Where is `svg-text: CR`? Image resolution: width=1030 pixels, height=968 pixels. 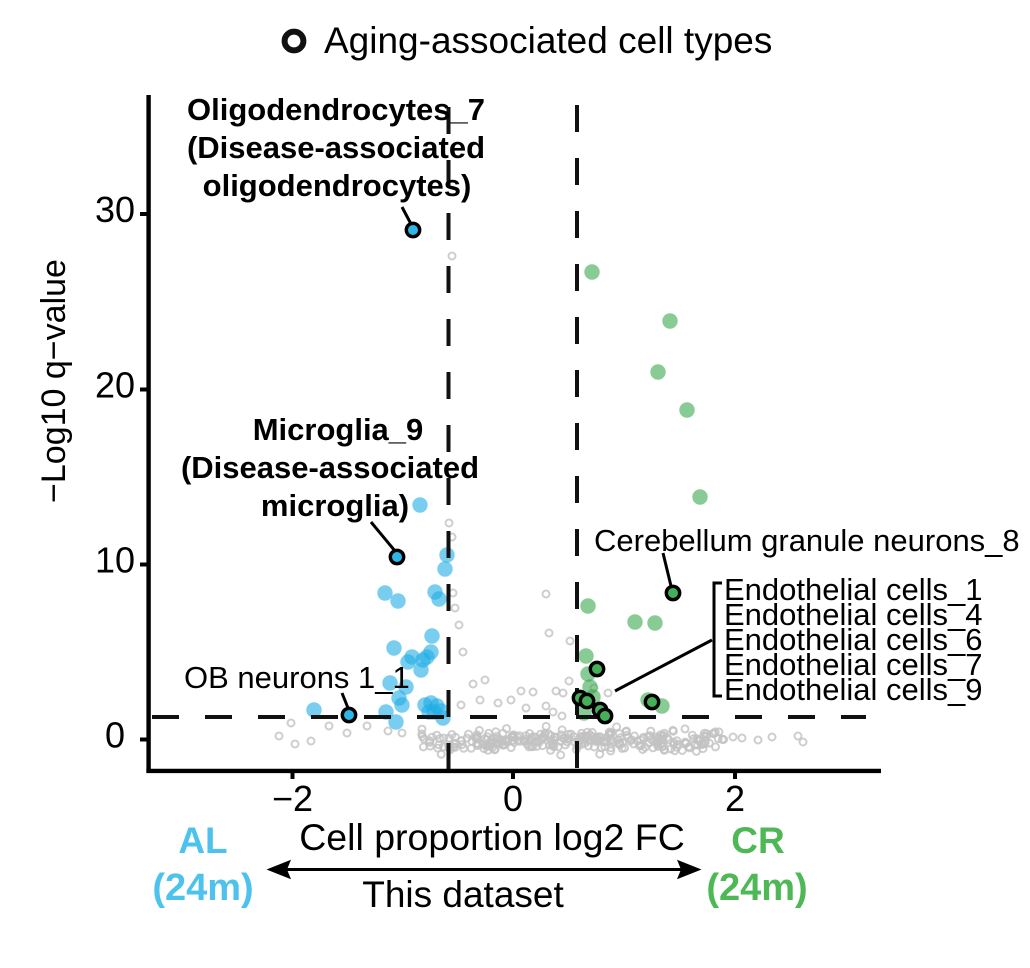 svg-text: CR is located at coordinates (757, 840).